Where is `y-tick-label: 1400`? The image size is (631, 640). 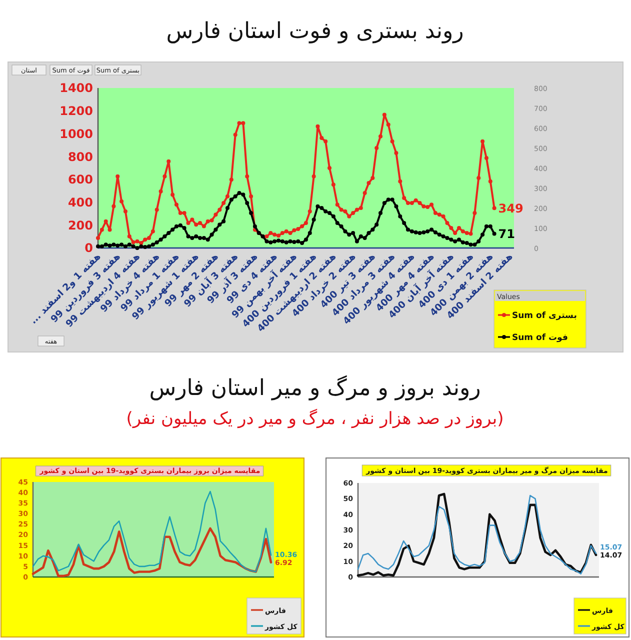 y-tick-label: 1400 is located at coordinates (76, 88).